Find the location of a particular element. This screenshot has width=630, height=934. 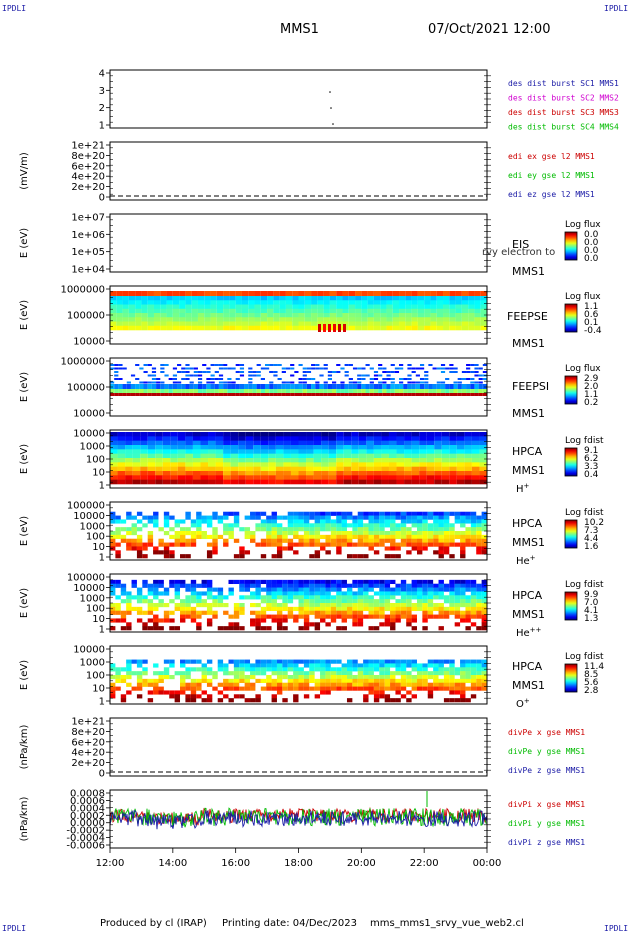

instrument-label: EIS is located at coordinates (520, 244).